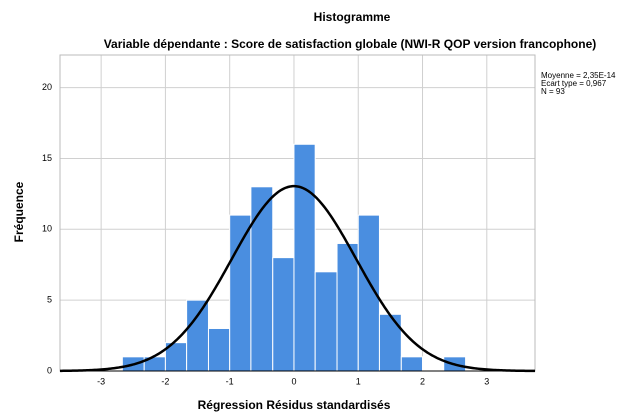 This screenshot has width=635, height=413. Describe the element at coordinates (165, 381) in the screenshot. I see `x-tick-label: -2` at that location.